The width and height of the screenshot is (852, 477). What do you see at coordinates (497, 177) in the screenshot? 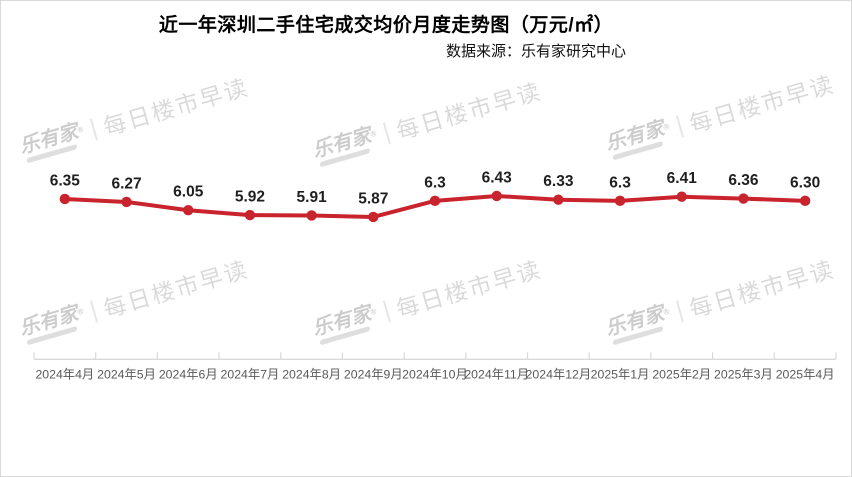
I see `data-label: 6.43` at bounding box center [497, 177].